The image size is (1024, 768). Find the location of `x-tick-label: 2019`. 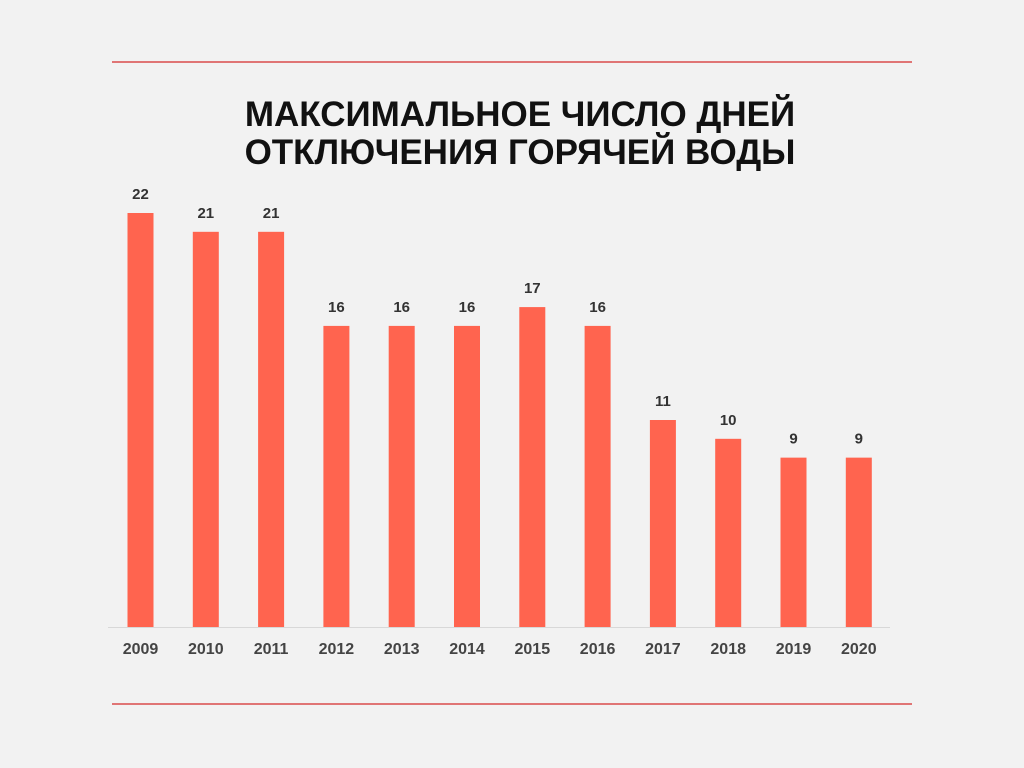

x-tick-label: 2019 is located at coordinates (794, 649).